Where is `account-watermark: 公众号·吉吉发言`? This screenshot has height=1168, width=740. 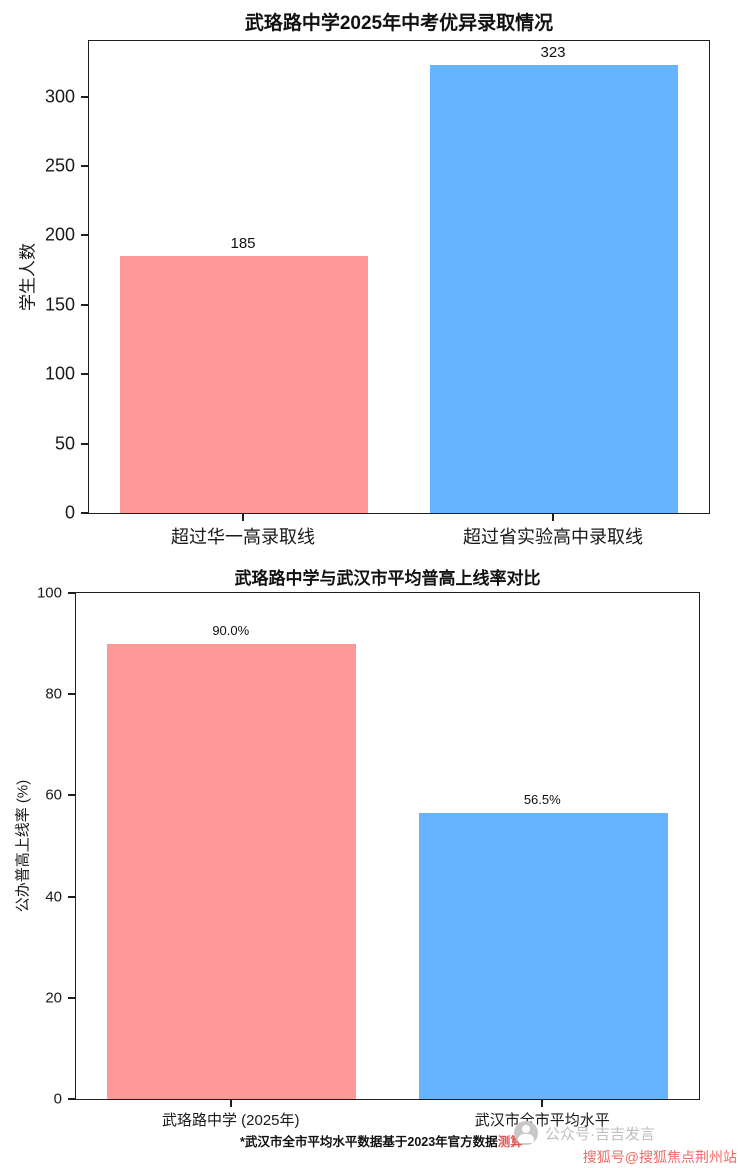 account-watermark: 公众号·吉吉发言 is located at coordinates (584, 1133).